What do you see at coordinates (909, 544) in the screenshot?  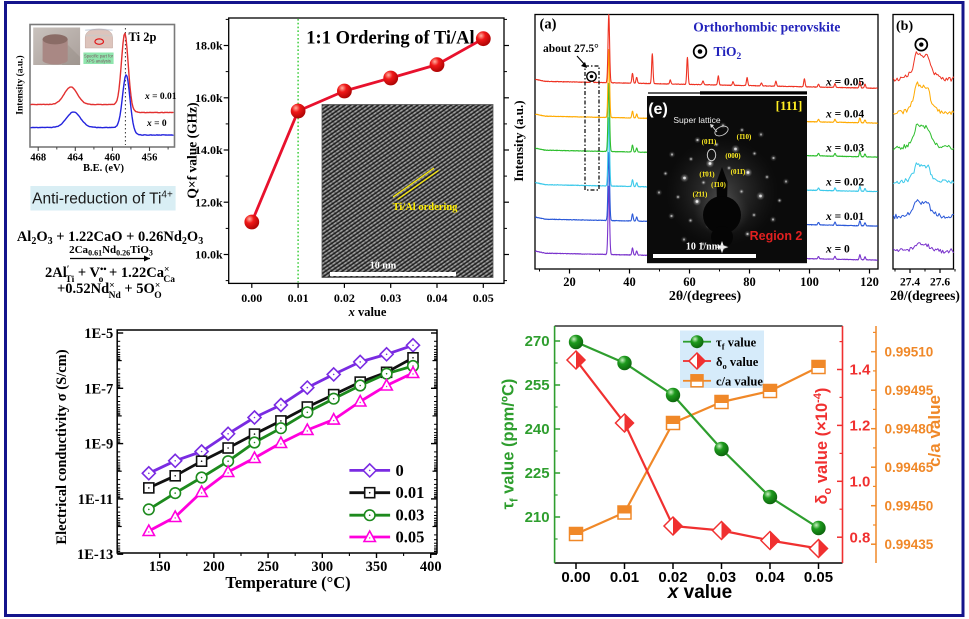 I see `svg-text: 0.99435` at bounding box center [909, 544].